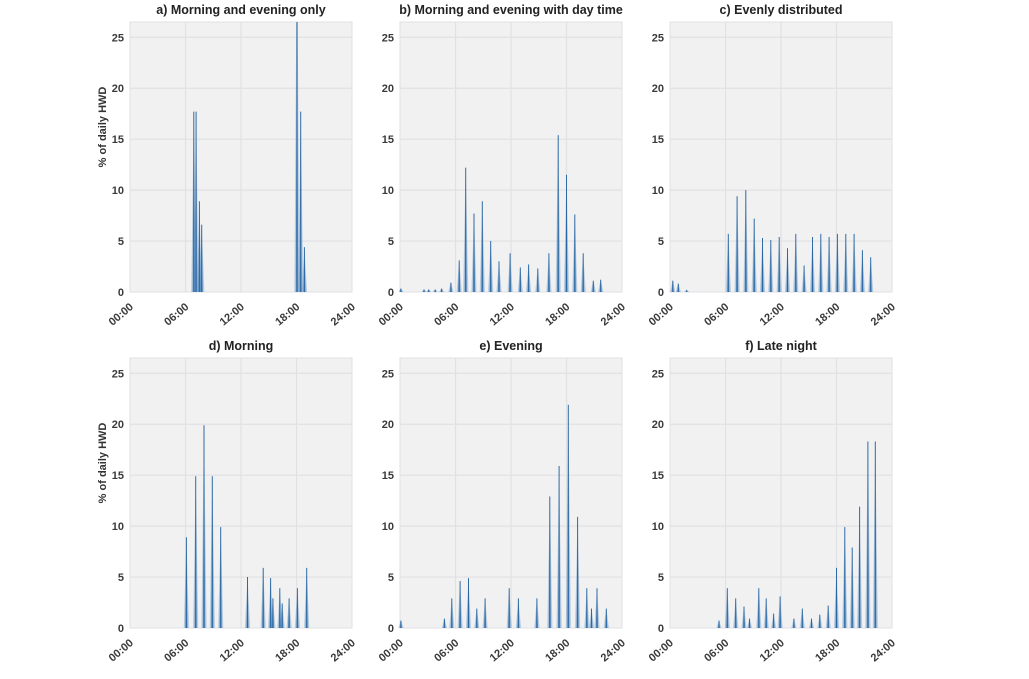  I want to click on subplot-c-title: c) Evenly distributed, so click(781, 10).